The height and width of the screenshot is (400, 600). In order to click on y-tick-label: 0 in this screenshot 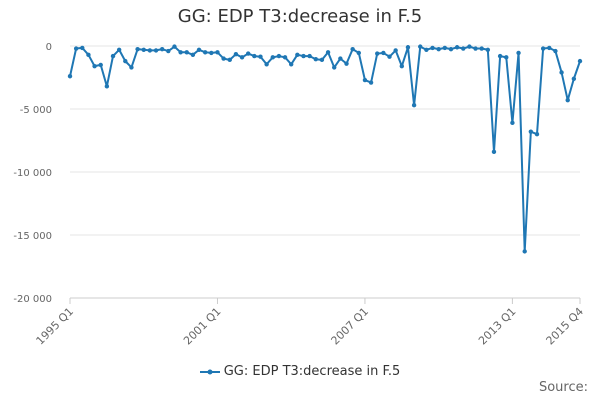, I will do `click(49, 47)`.